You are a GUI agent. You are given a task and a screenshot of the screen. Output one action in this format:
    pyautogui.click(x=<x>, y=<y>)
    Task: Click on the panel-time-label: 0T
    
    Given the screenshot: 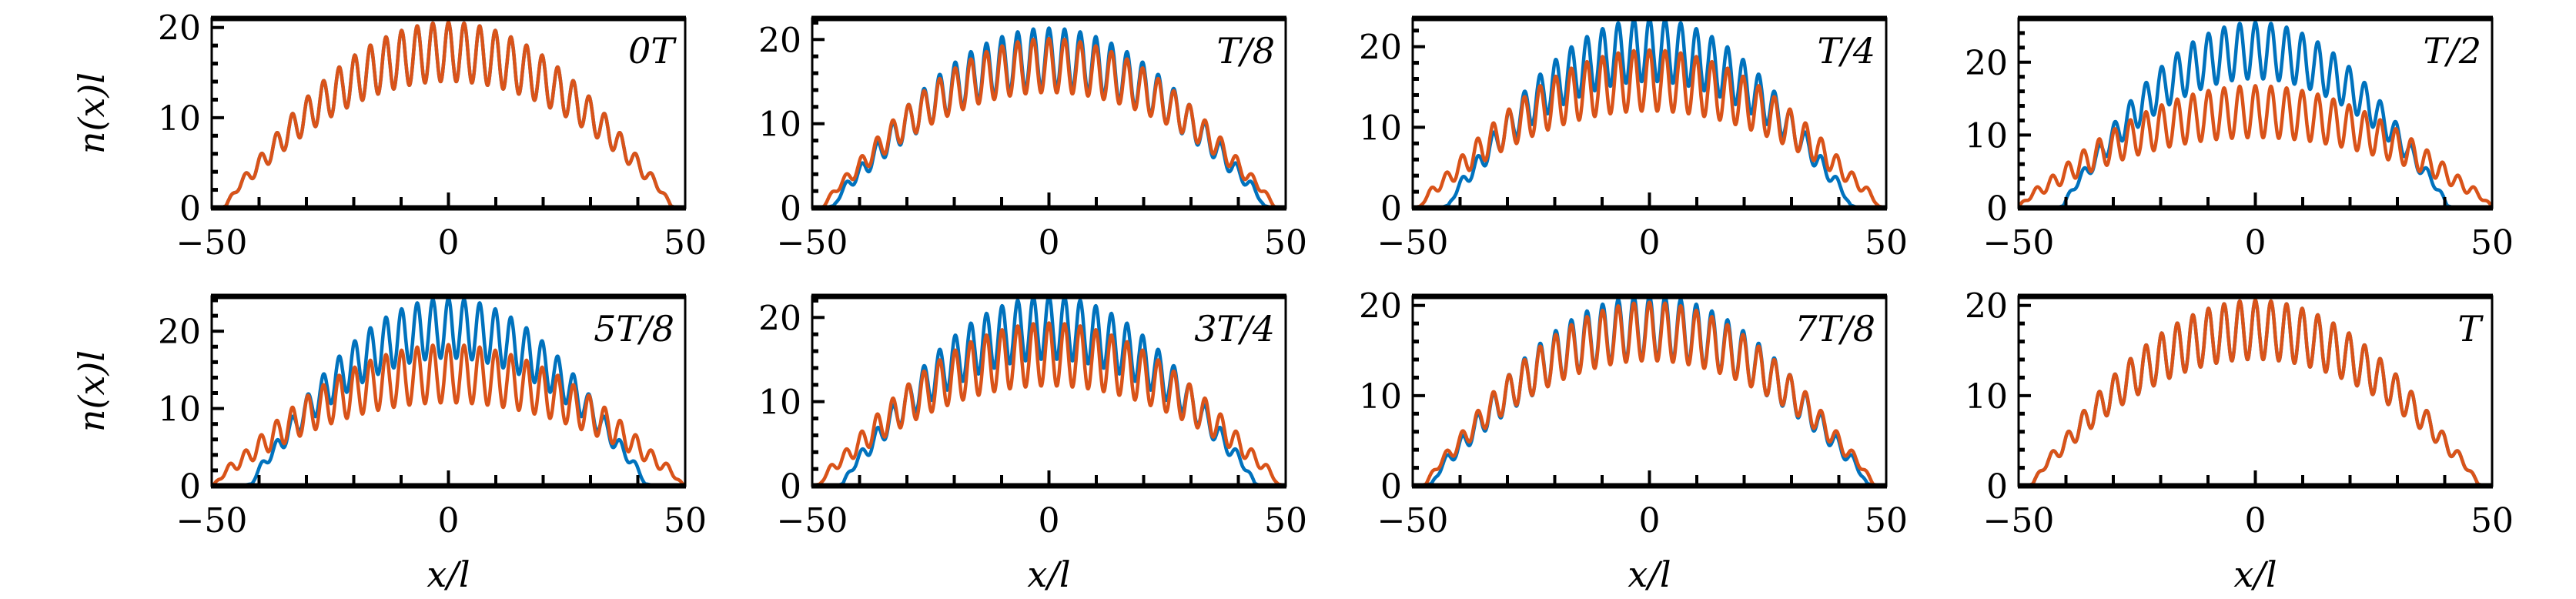 What is the action you would take?
    pyautogui.click(x=652, y=51)
    